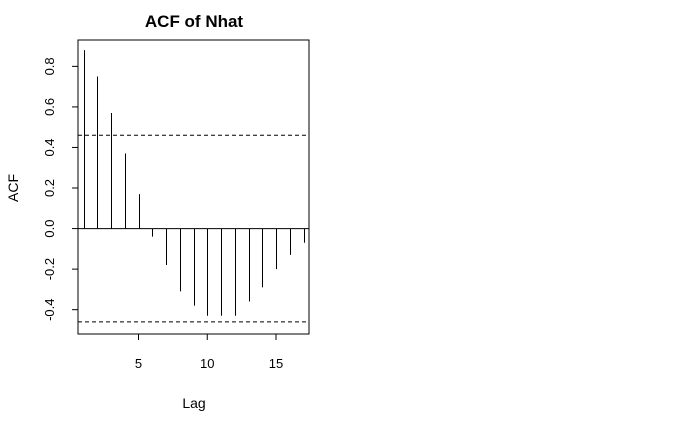  Describe the element at coordinates (49, 107) in the screenshot. I see `y-tick-label-0.6: 0.6` at that location.